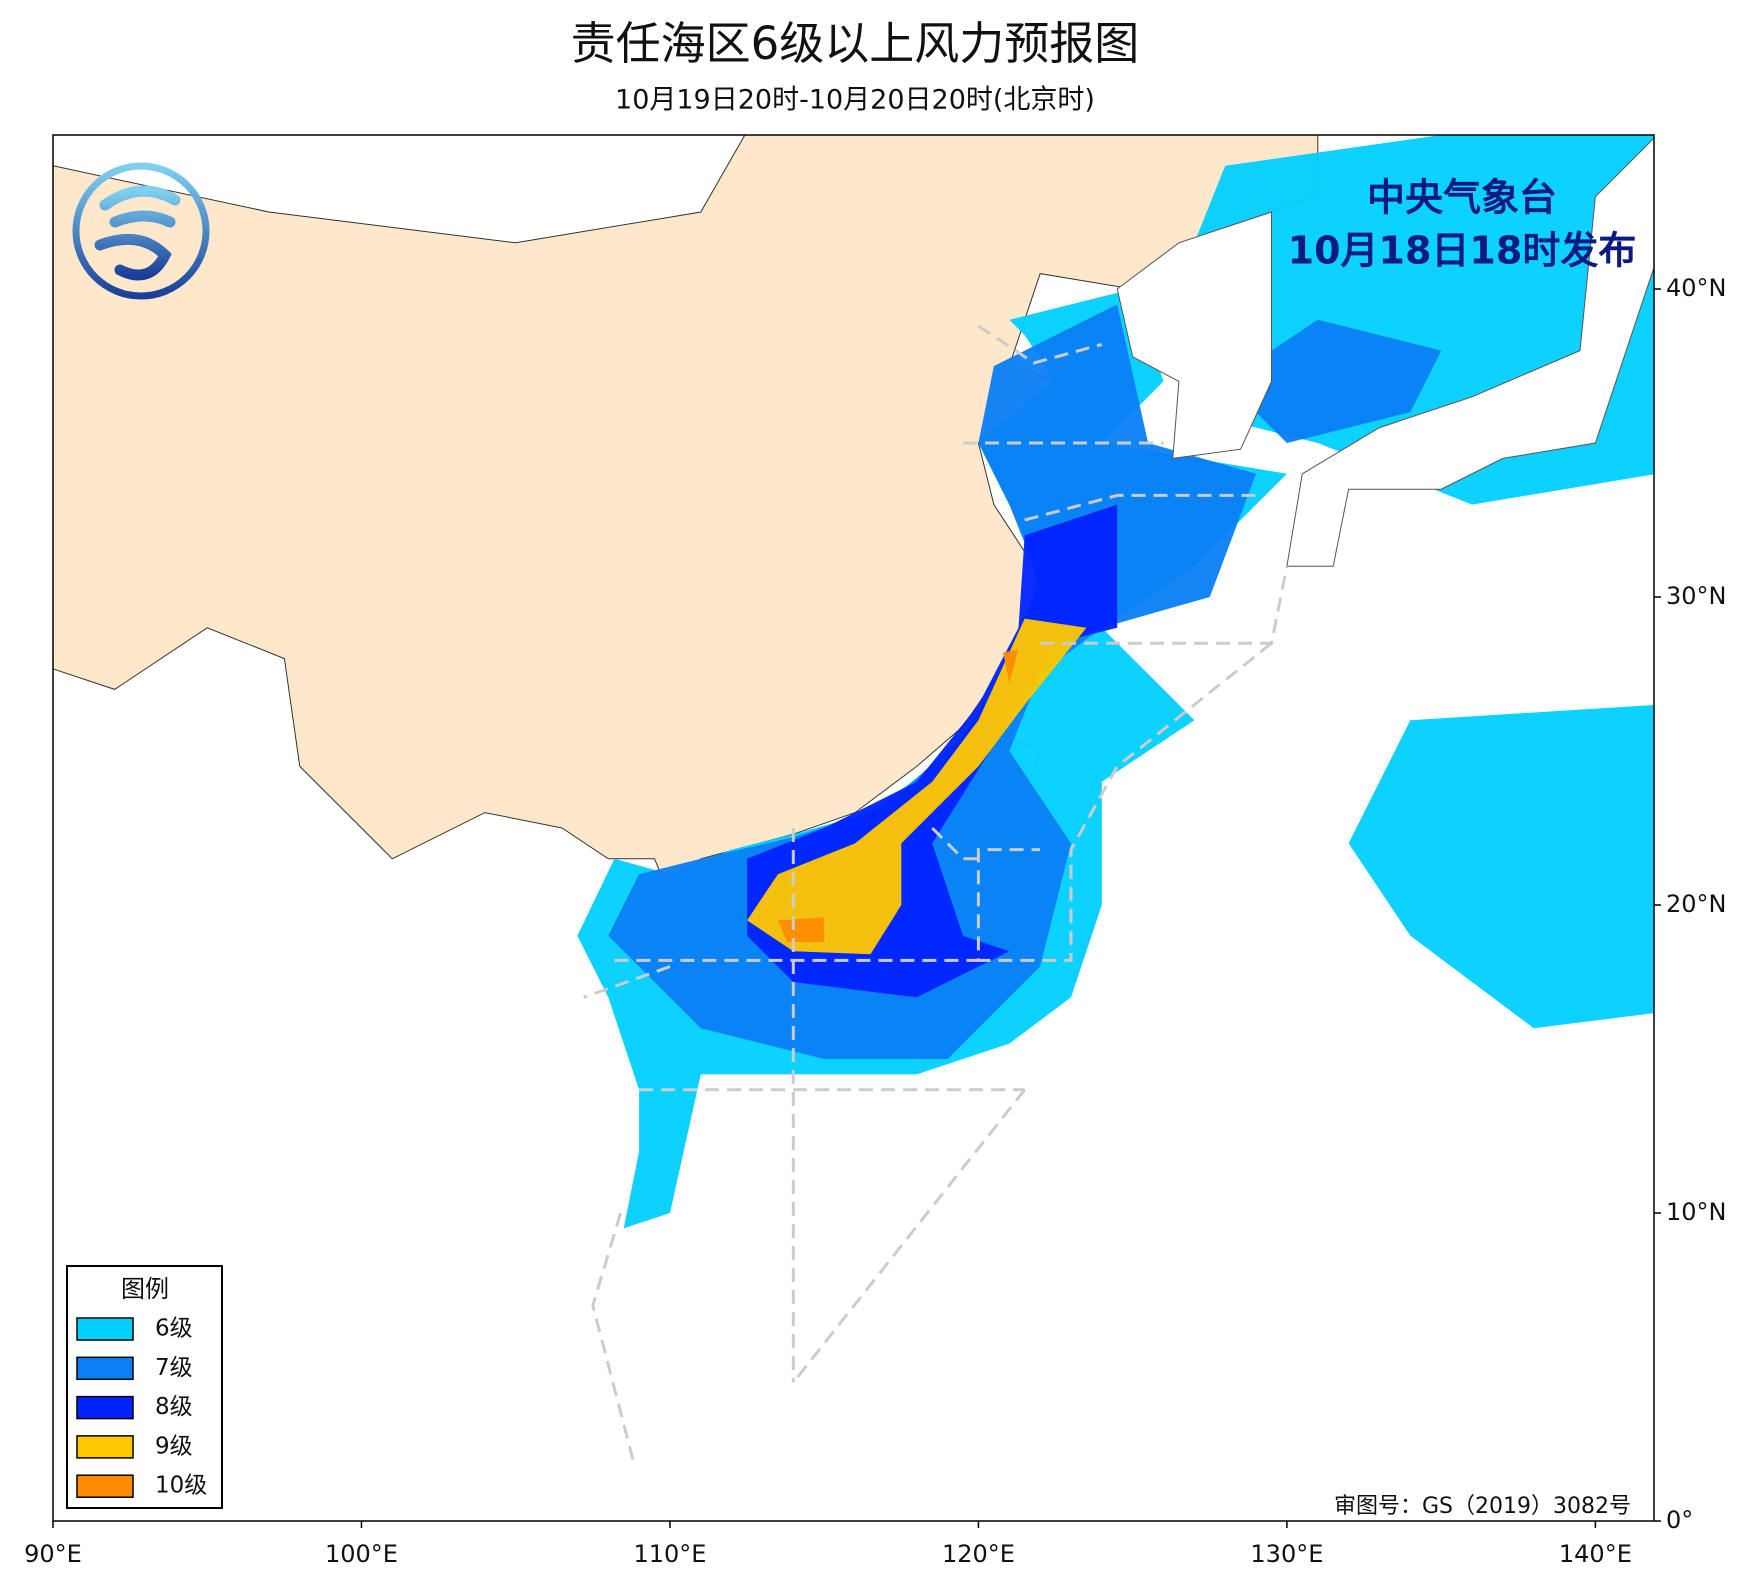  Describe the element at coordinates (174, 1329) in the screenshot. I see `legend-label: 6级` at that location.